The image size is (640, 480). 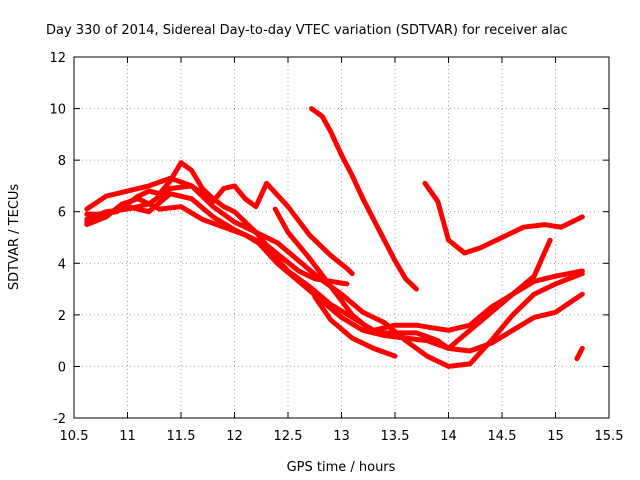 What do you see at coordinates (62, 264) in the screenshot?
I see `y-tick-label: 4` at bounding box center [62, 264].